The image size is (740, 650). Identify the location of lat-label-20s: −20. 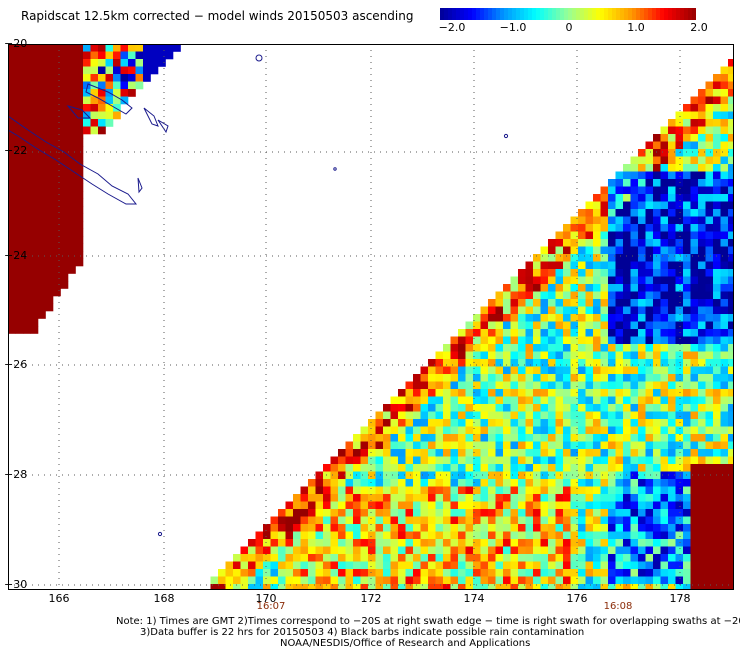
(16, 43).